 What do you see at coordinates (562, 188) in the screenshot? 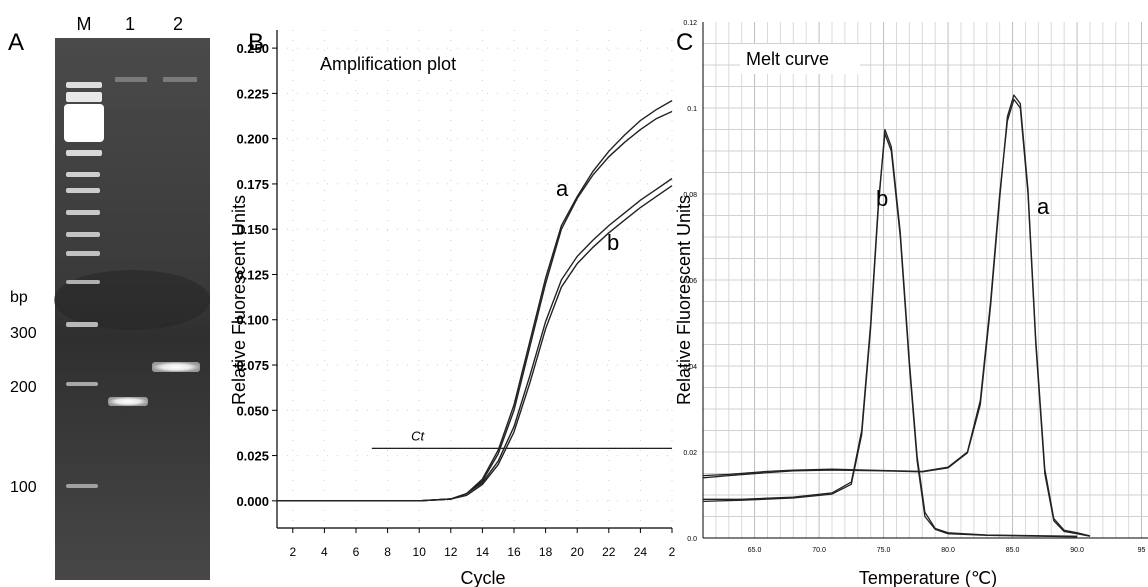
I see `amp-series-label-a: a` at bounding box center [562, 188].